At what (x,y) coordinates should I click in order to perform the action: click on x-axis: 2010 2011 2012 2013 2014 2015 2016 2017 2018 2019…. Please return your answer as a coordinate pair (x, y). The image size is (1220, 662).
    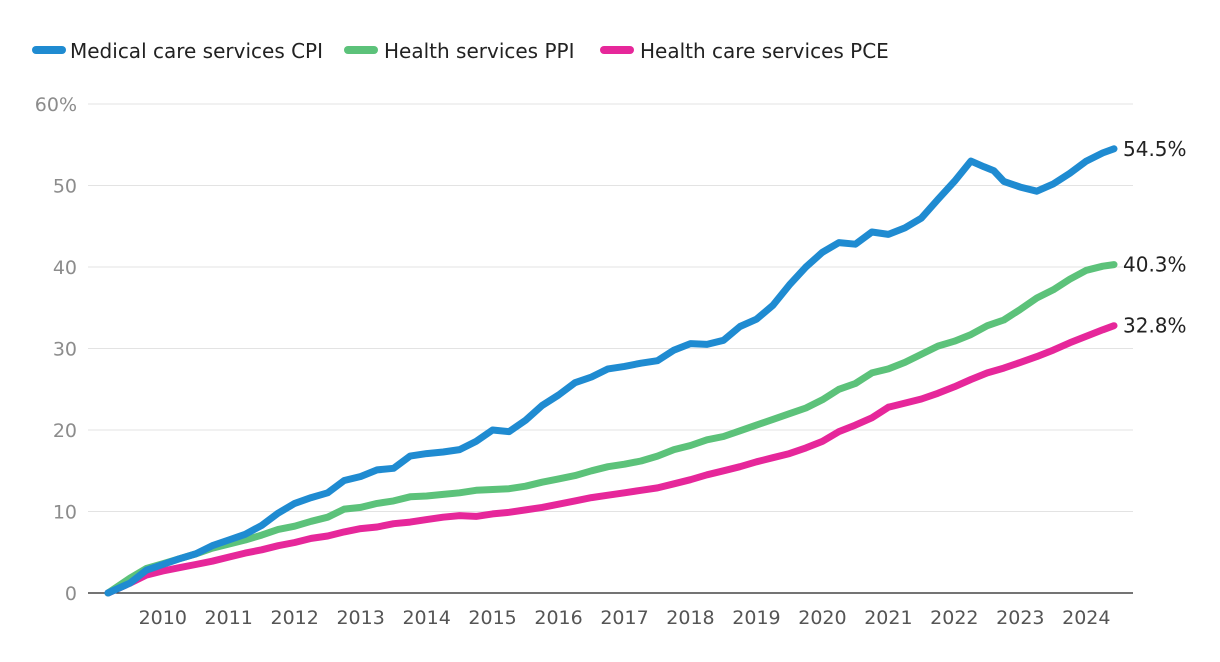
    Looking at the image, I should click on (625, 618).